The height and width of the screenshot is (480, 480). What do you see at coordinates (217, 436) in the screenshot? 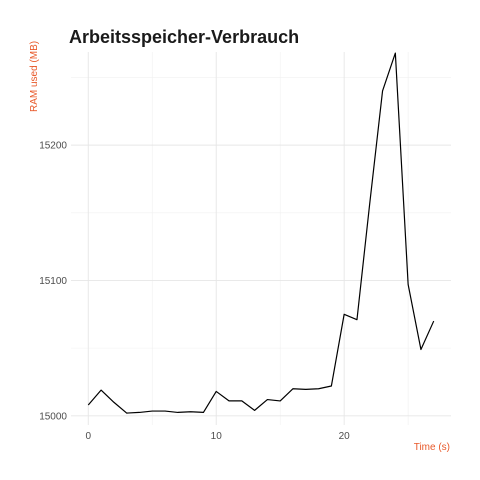
I see `x-tick-label: 10` at bounding box center [217, 436].